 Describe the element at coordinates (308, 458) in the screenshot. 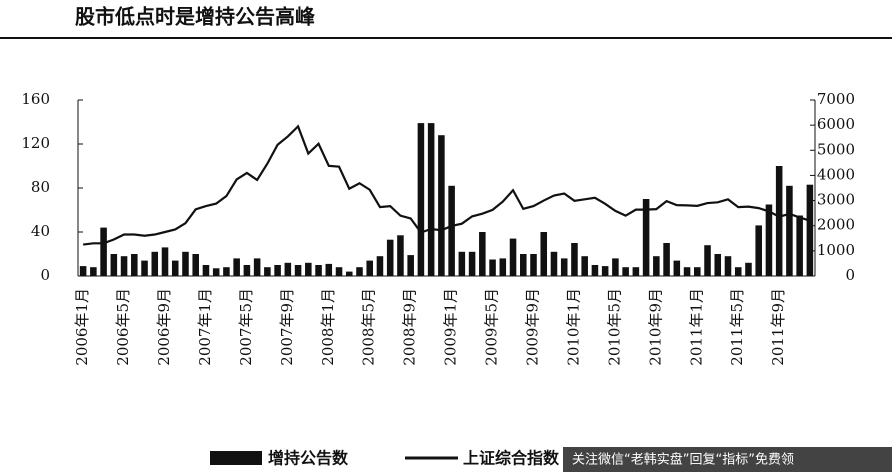

I see `legend-label: 增持公告数` at that location.